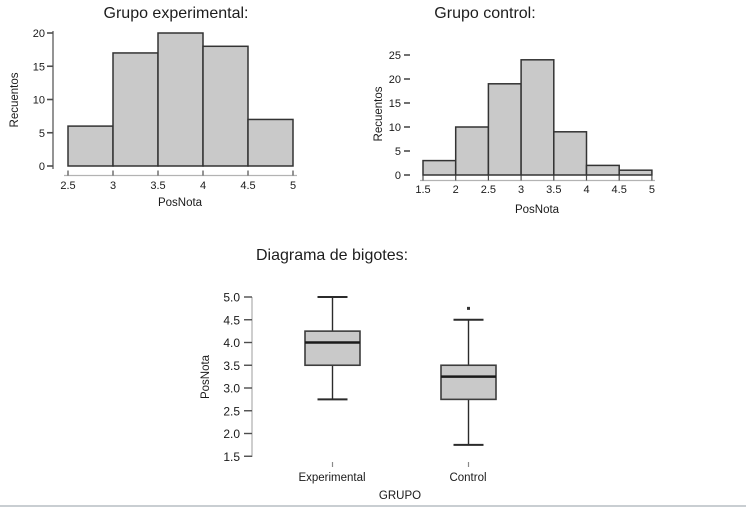 The image size is (746, 511). What do you see at coordinates (231, 389) in the screenshot?
I see `y-tick-label: 3.0` at bounding box center [231, 389].